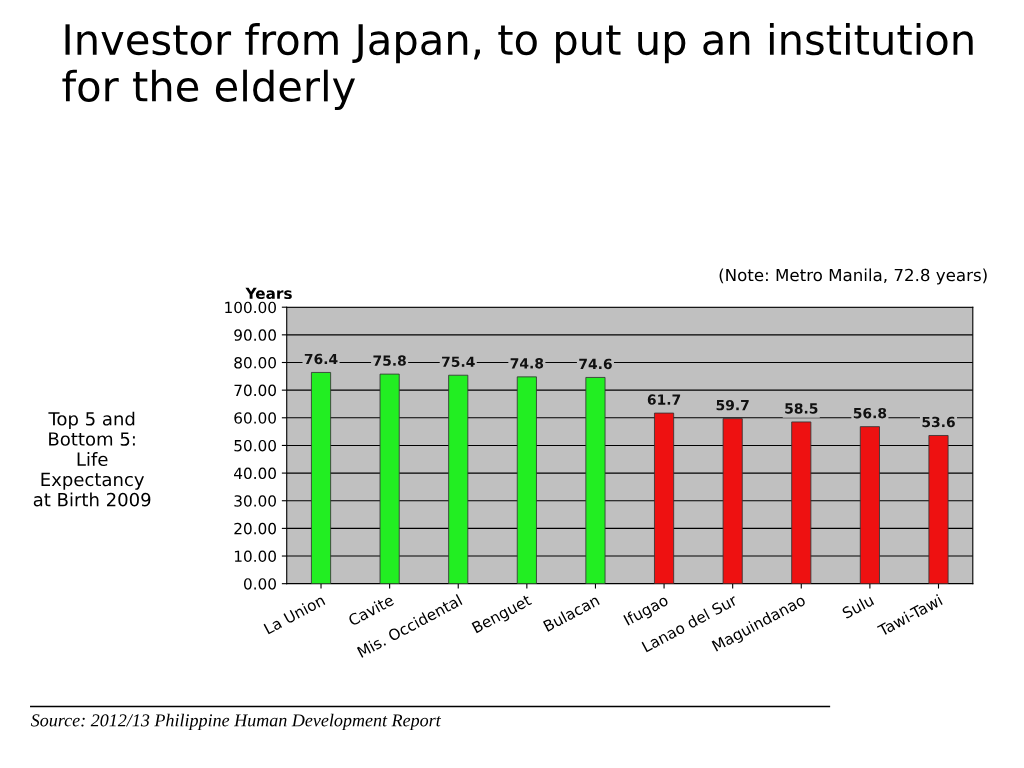  Describe the element at coordinates (389, 360) in the screenshot. I see `data-label: 75.8` at that location.